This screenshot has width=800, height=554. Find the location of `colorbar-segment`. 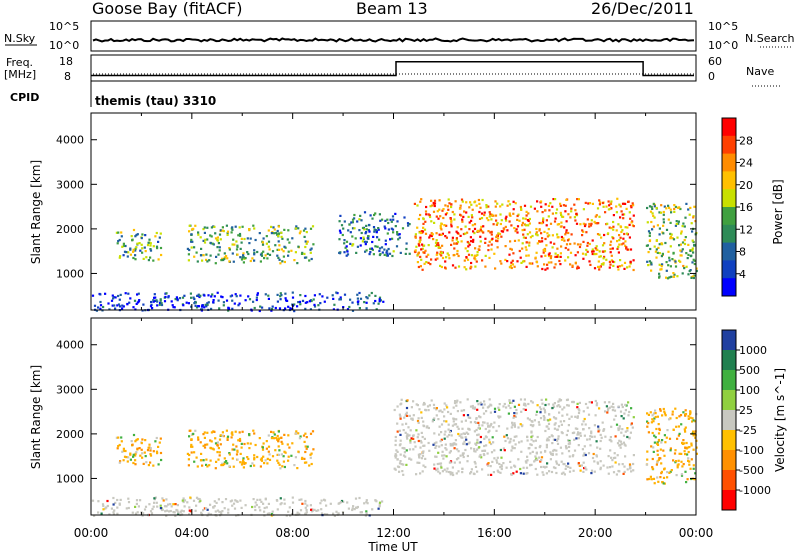

colorbar-segment is located at coordinates (729, 269).